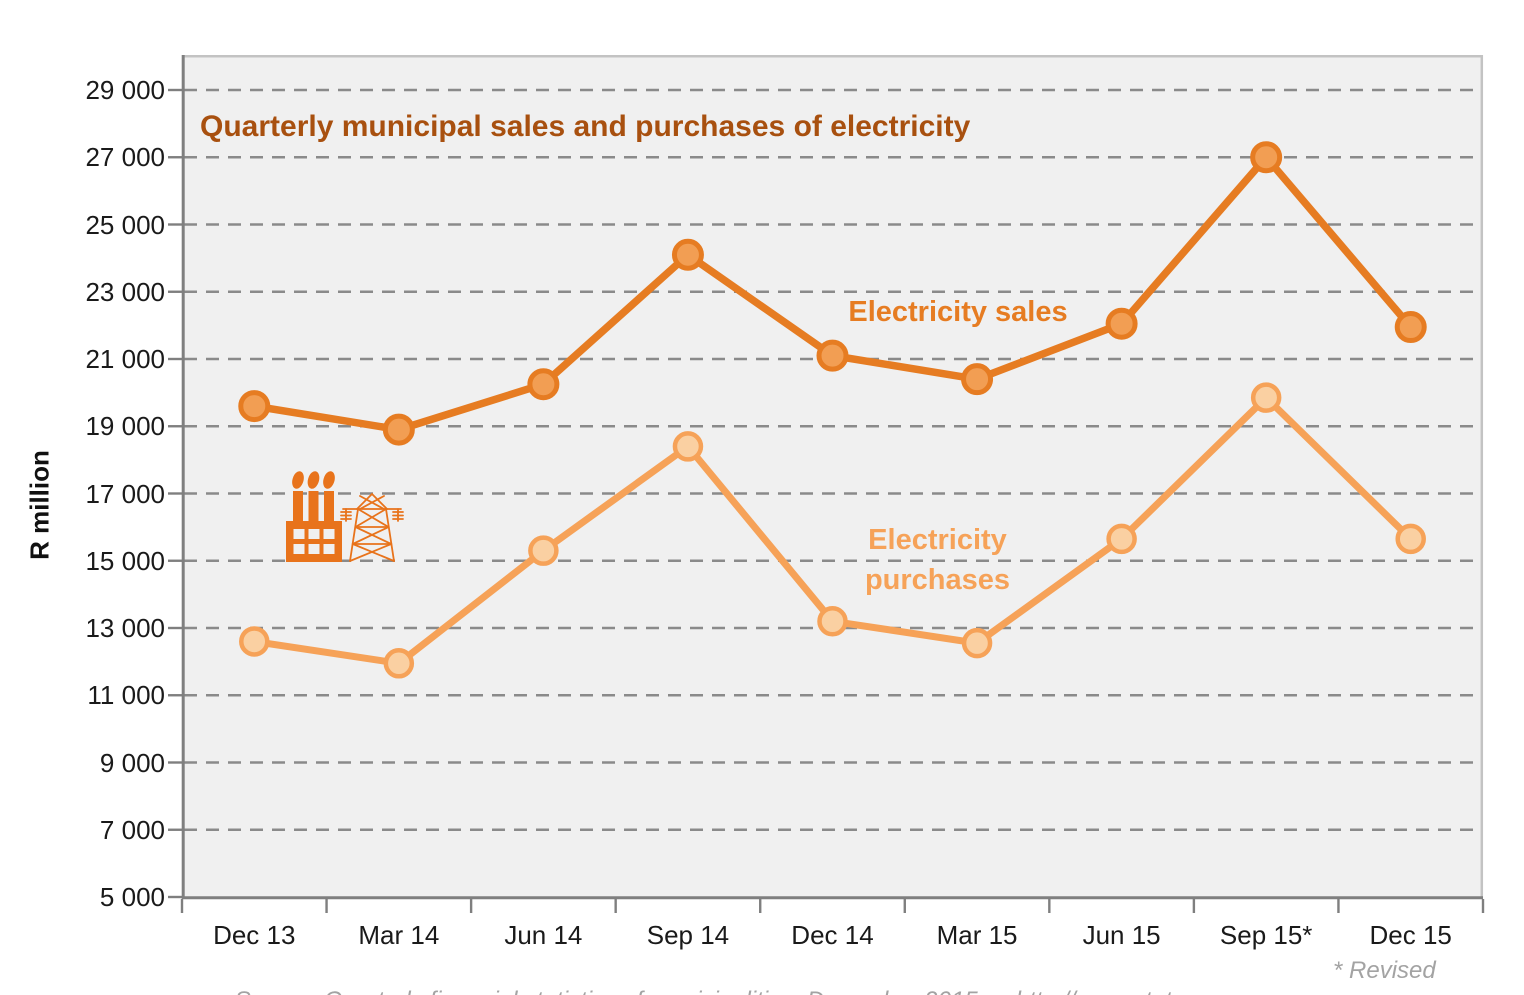  What do you see at coordinates (125, 90) in the screenshot?
I see `y-tick-label: 29 000` at bounding box center [125, 90].